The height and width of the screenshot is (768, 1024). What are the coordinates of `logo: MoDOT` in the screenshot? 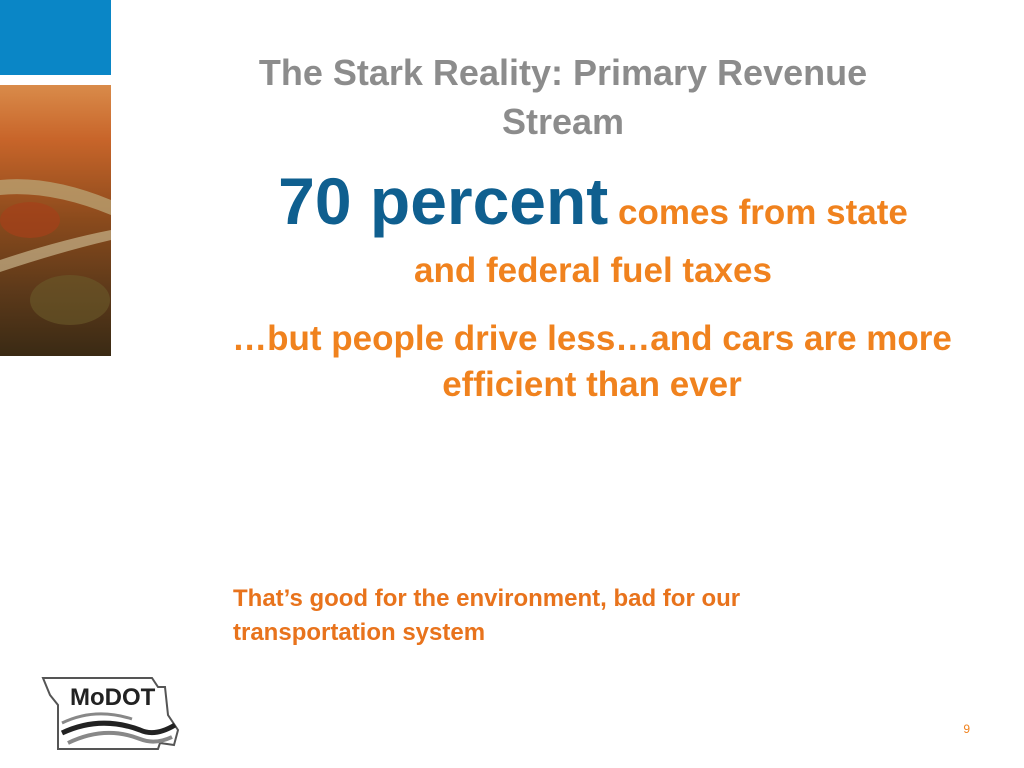 It's located at (110, 713).